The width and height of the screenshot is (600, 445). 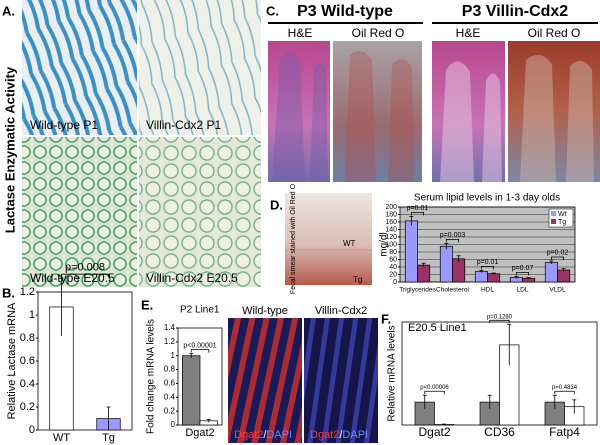 What do you see at coordinates (515, 11) in the screenshot?
I see `group-title: P3 Villin-Cdx2` at bounding box center [515, 11].